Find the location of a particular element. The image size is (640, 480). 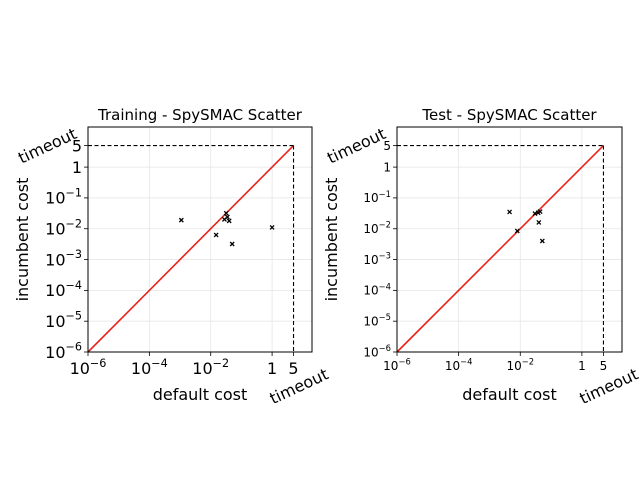

chart-title: Training - SpySMAC Scatter is located at coordinates (200, 115).